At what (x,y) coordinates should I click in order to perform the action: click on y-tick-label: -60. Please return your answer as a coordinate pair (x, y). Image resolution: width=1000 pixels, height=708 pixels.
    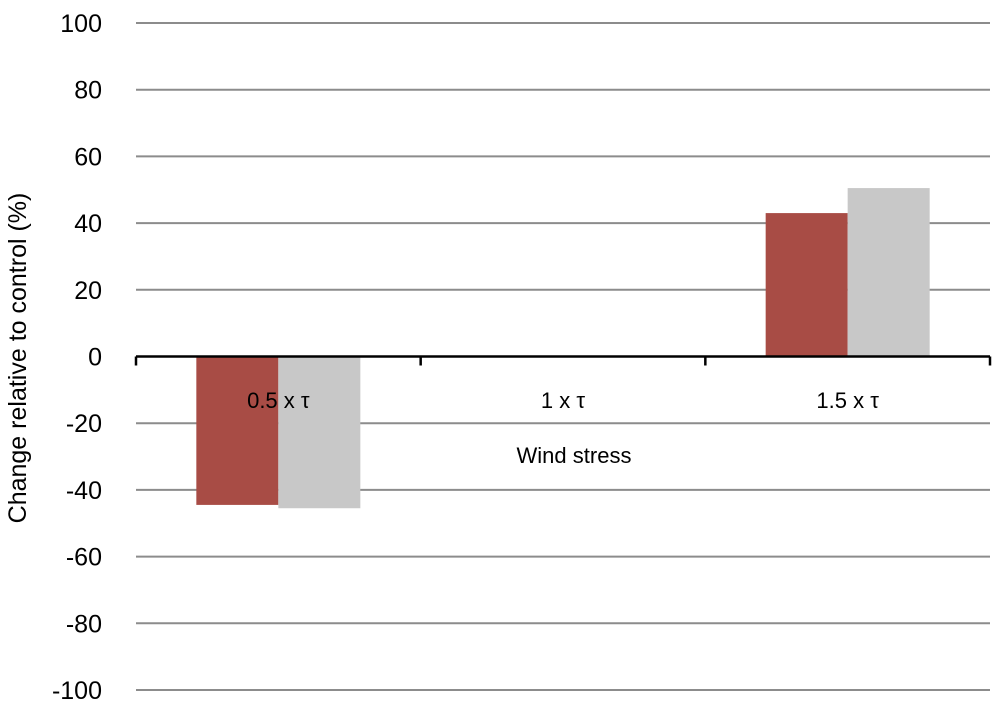
    Looking at the image, I should click on (84, 558).